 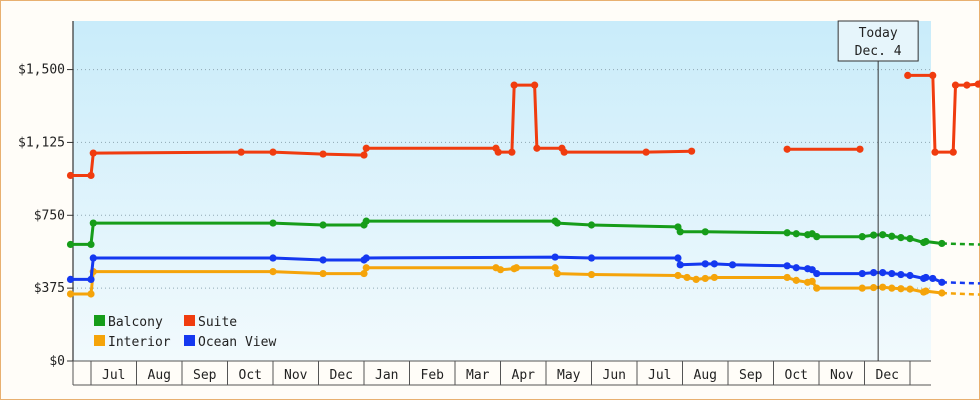 I want to click on x-tick-label: Jan, so click(x=386, y=375).